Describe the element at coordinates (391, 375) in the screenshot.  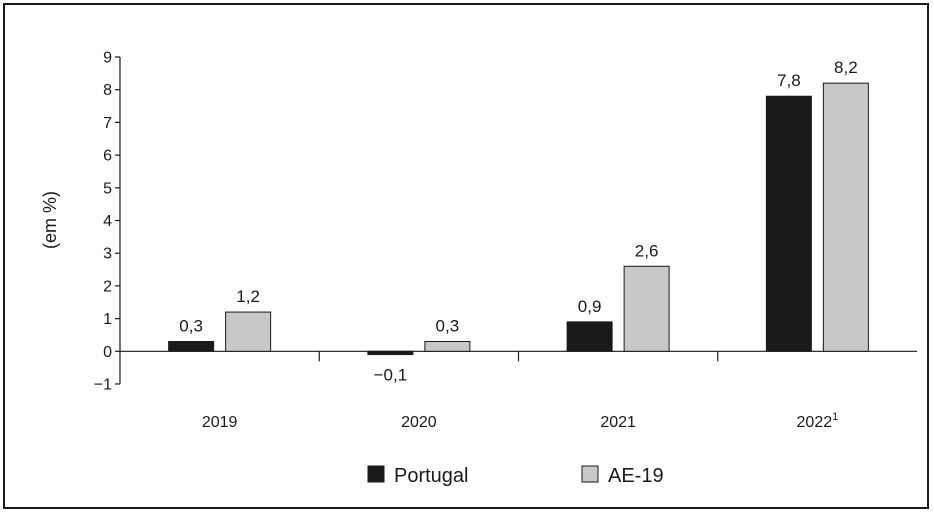
I see `data-label: −0,1` at that location.